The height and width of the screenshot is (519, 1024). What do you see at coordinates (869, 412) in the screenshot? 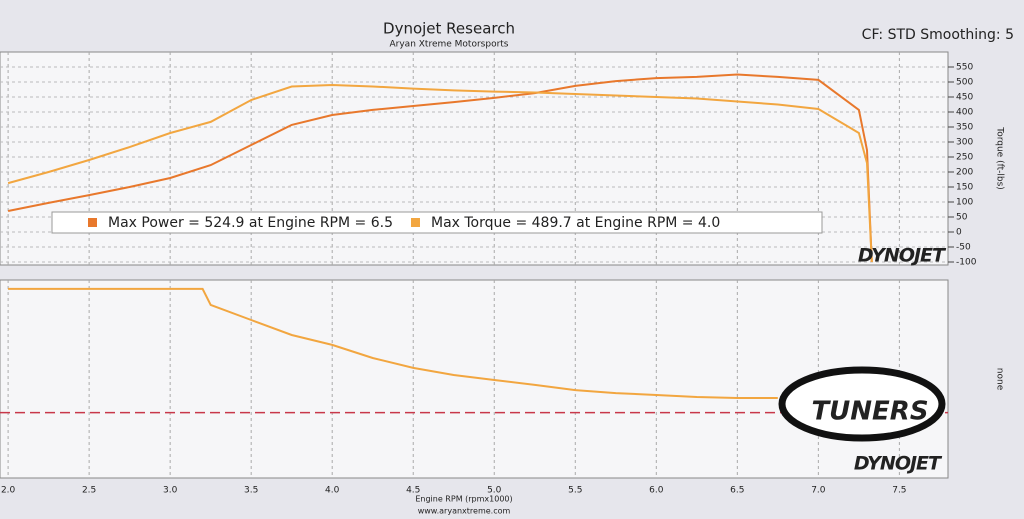
I see `tuners-logo: TUNERS` at bounding box center [869, 412].